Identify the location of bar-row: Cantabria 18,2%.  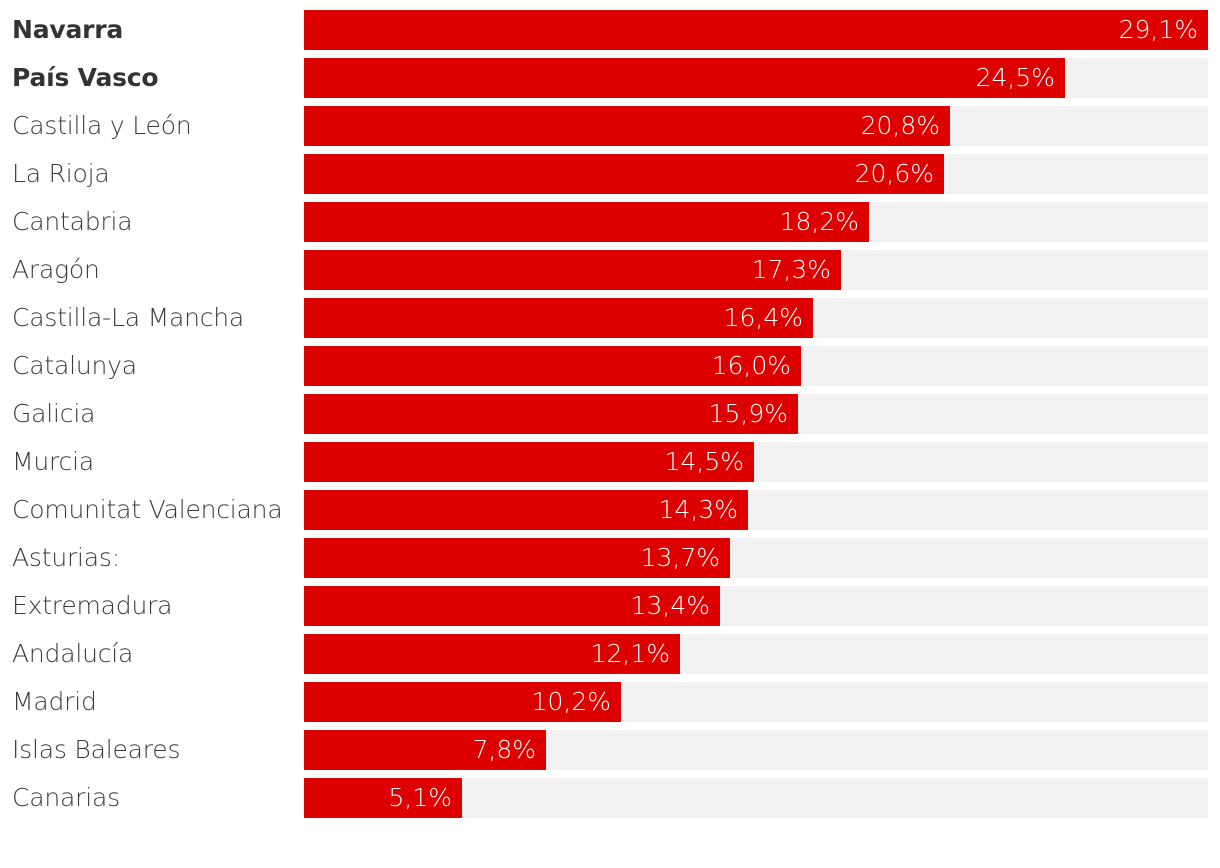
(610, 222).